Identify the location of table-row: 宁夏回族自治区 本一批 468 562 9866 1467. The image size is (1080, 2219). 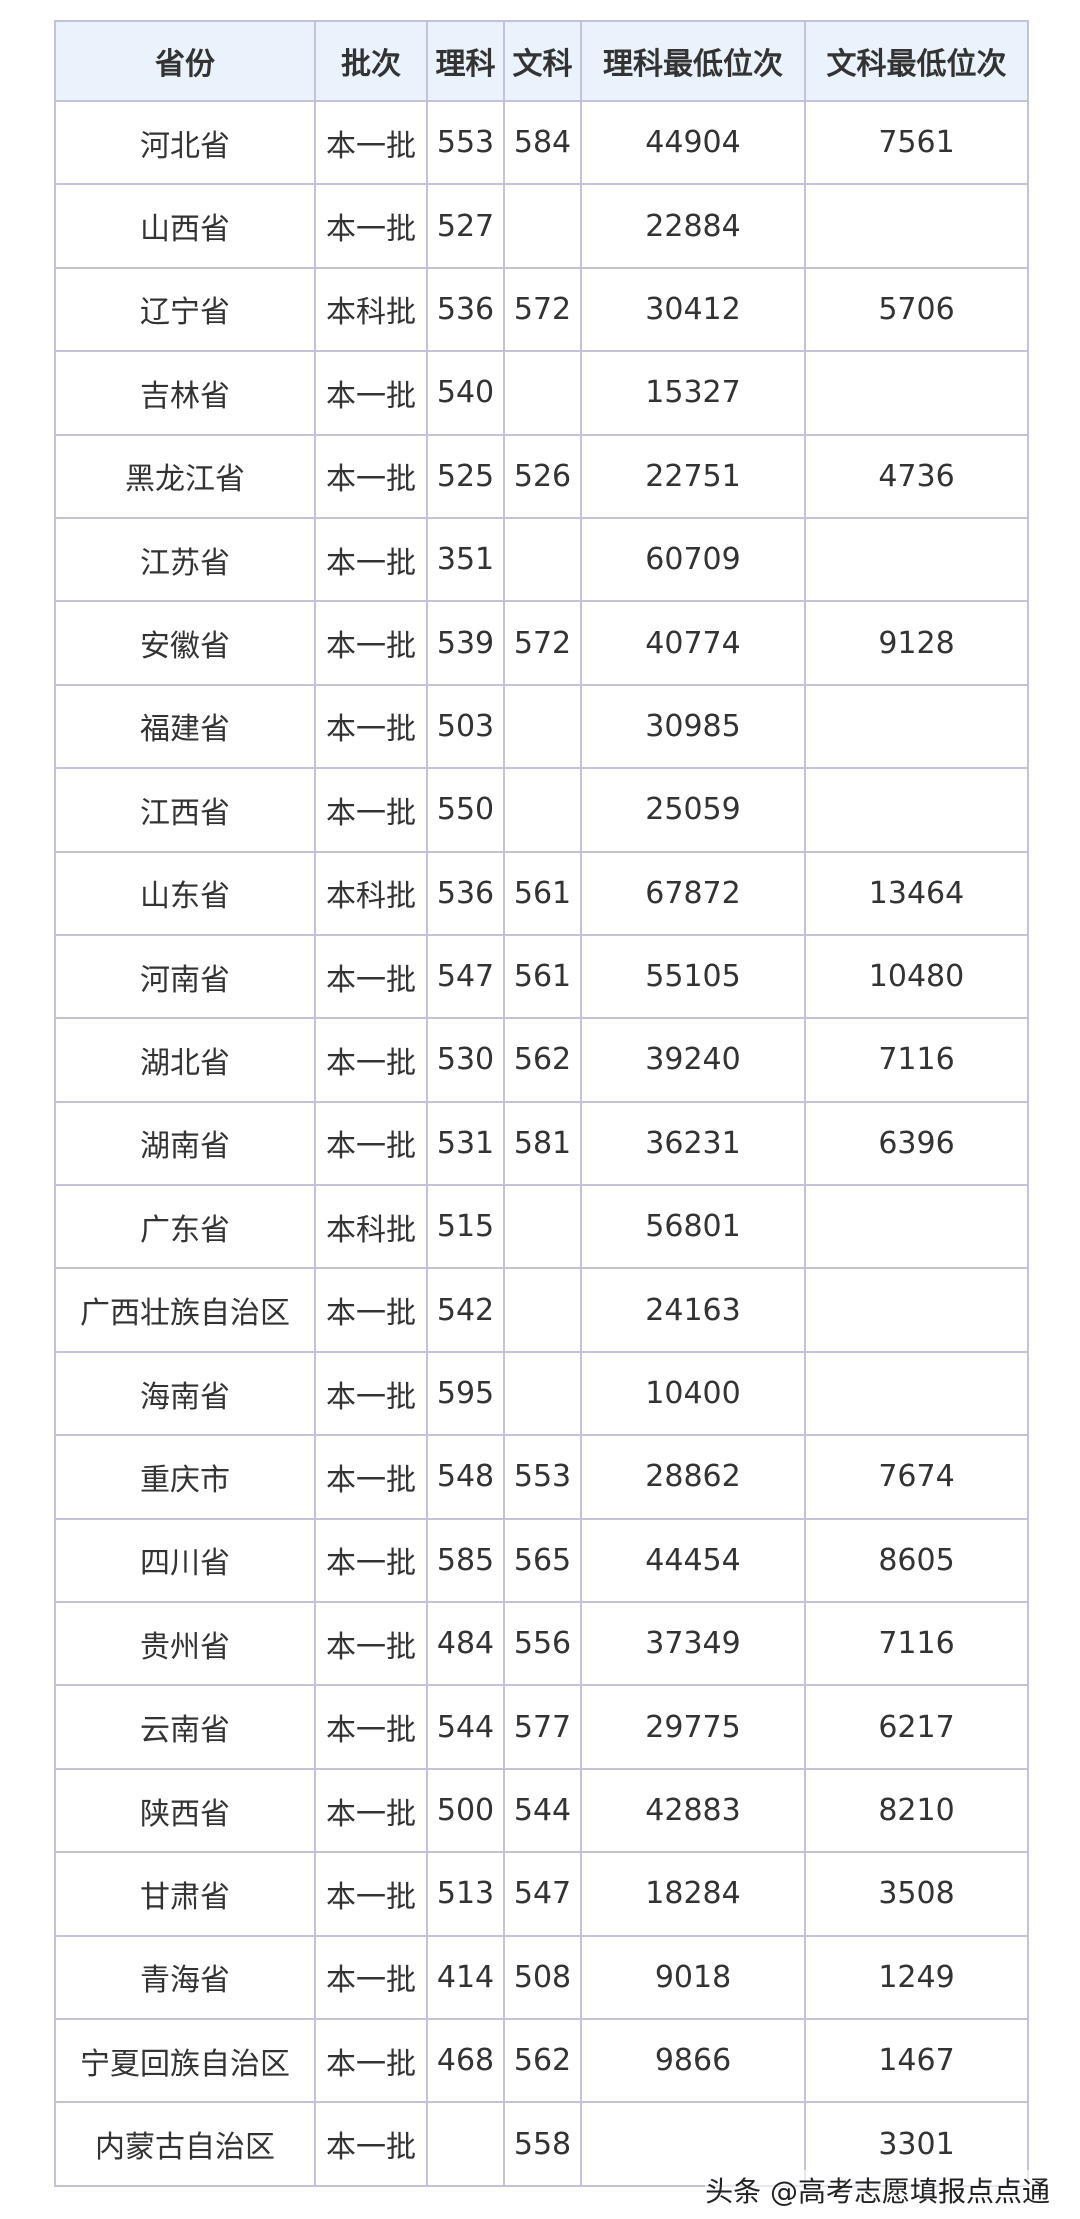
(541, 2060).